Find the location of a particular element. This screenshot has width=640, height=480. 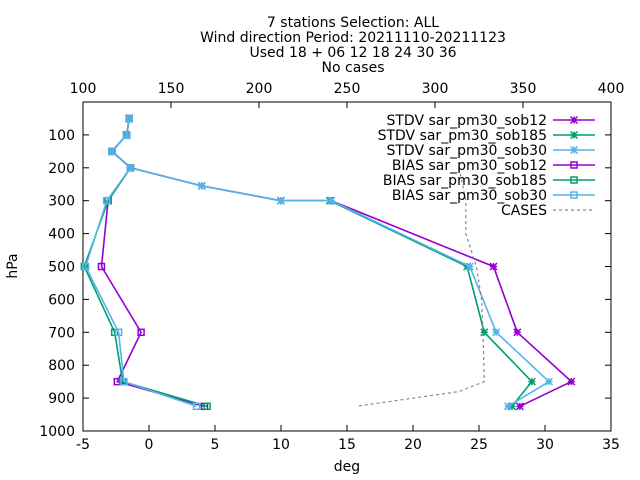

legend-entry: STDV sar_pm30_sob12 is located at coordinates (490, 121).